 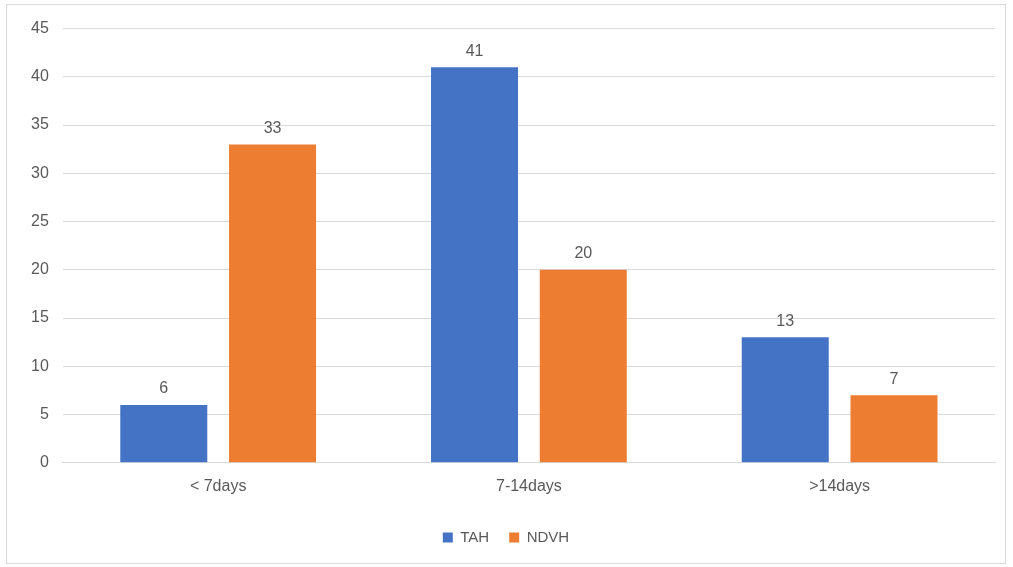 What do you see at coordinates (475, 536) in the screenshot?
I see `legend-label: TAH` at bounding box center [475, 536].